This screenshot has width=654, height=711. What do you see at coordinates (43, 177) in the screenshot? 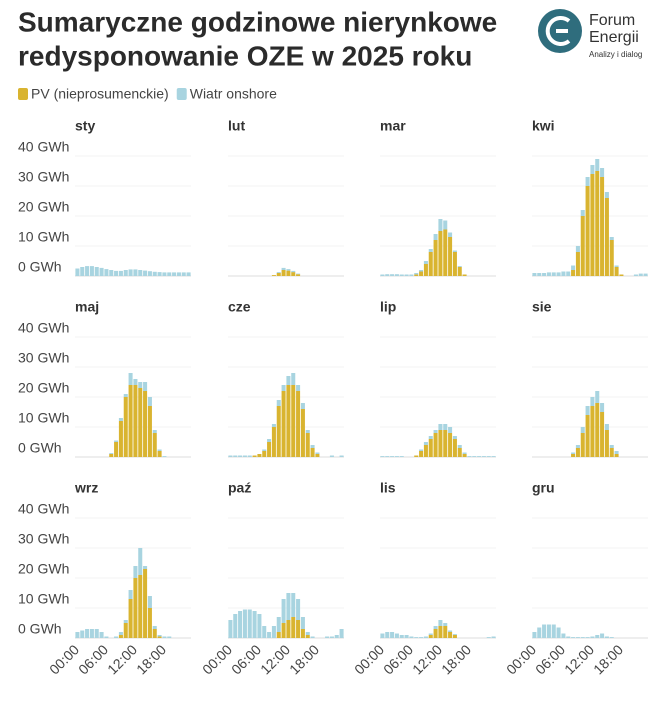
I see `y-tick-label: 30 GWh` at bounding box center [43, 177].